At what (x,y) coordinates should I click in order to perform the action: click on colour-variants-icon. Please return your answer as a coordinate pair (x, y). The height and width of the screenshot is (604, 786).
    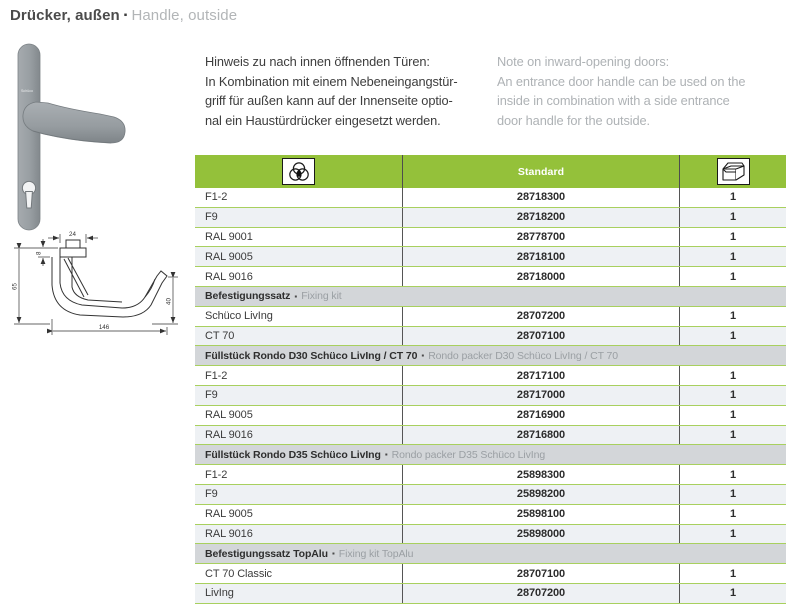
    Looking at the image, I should click on (298, 171).